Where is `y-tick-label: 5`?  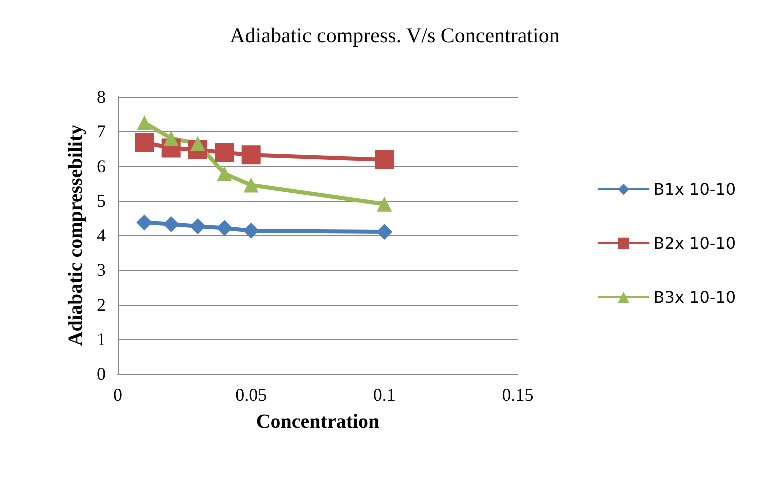 y-tick-label: 5 is located at coordinates (101, 200).